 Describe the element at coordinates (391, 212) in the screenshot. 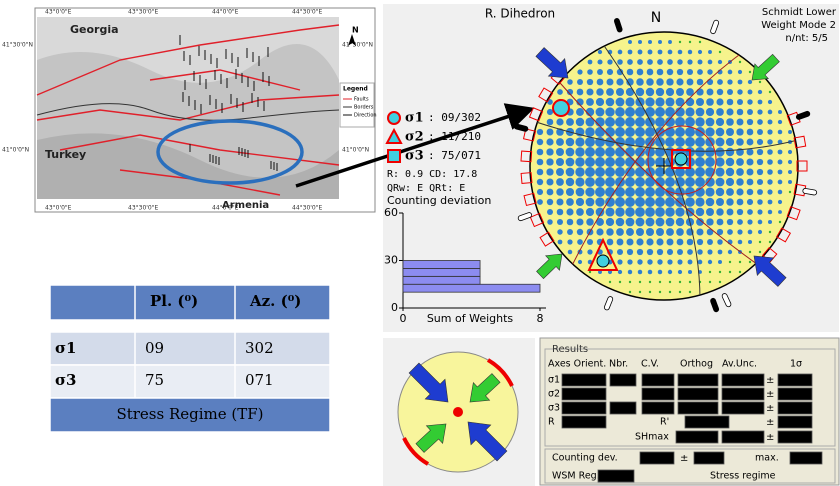

I see `y-tick-label: 60` at that location.